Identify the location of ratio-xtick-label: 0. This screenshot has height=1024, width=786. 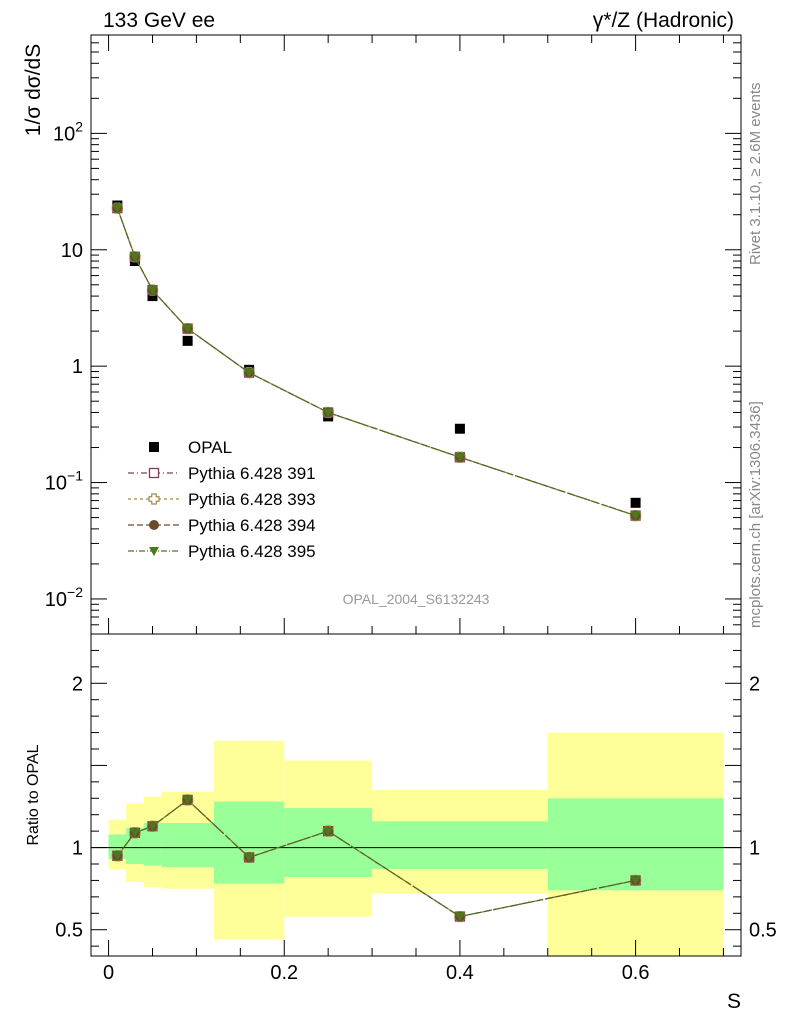
(108, 973).